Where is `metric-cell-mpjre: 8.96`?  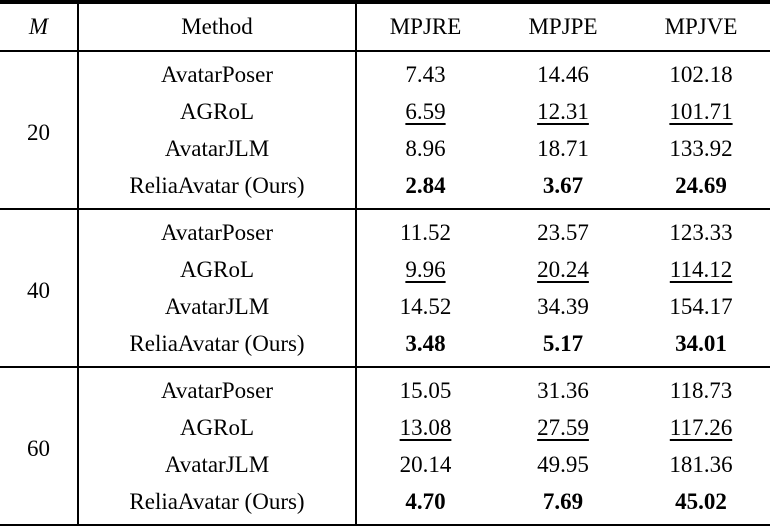 metric-cell-mpjre: 8.96 is located at coordinates (425, 148).